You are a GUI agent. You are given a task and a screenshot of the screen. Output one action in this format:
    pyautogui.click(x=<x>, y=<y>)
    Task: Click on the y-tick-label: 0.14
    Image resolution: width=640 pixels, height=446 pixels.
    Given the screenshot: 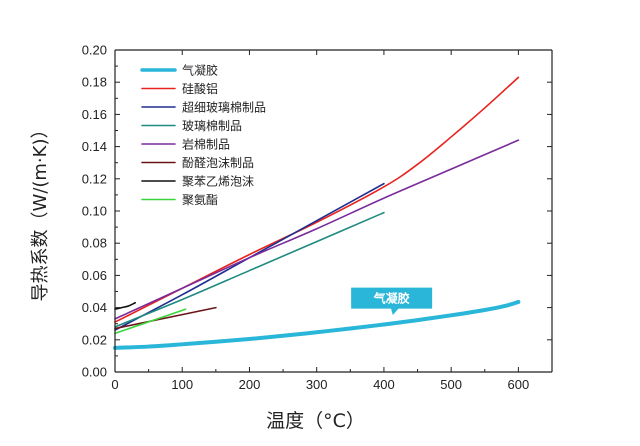 What is the action you would take?
    pyautogui.click(x=94, y=146)
    